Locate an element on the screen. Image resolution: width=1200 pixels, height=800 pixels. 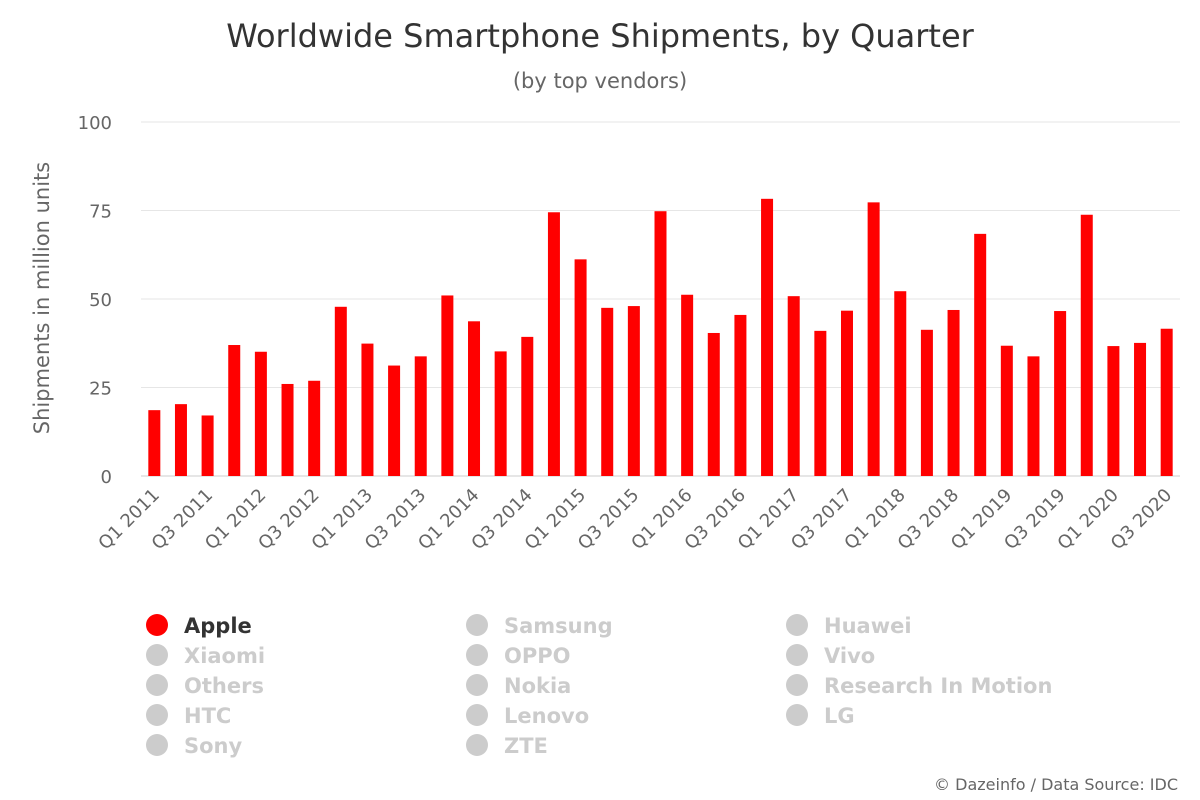
legend-label: LG is located at coordinates (839, 716).